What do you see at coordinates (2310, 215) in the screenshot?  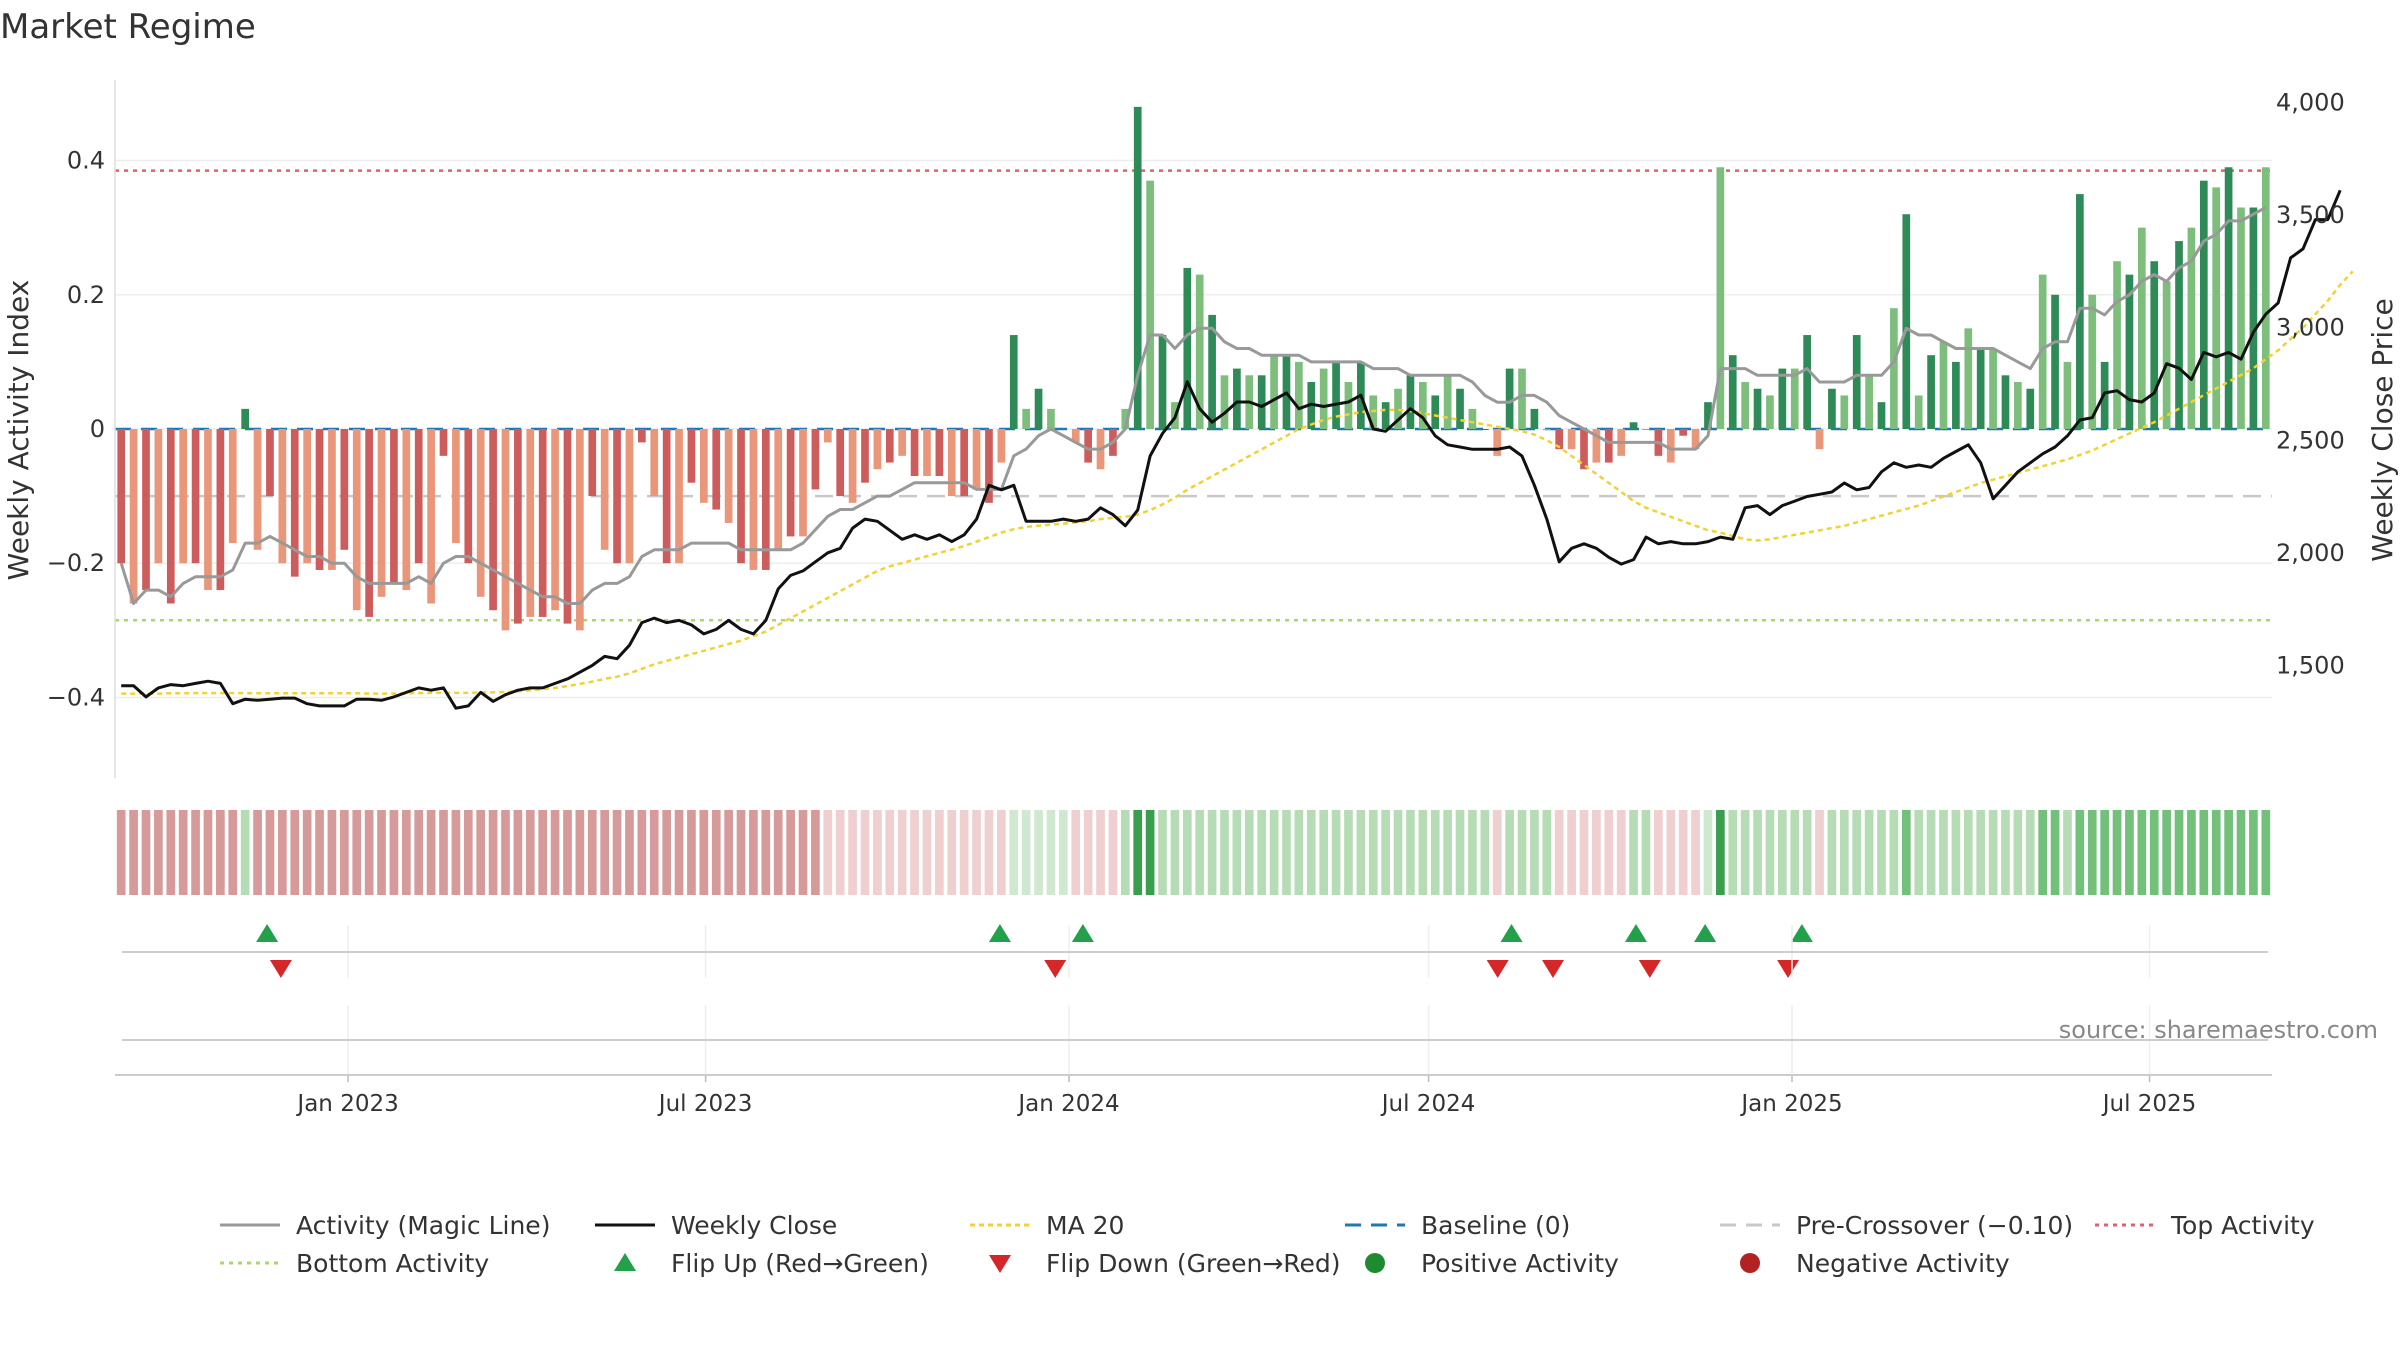 I see `right-tick-label-4: 3,500` at bounding box center [2310, 215].